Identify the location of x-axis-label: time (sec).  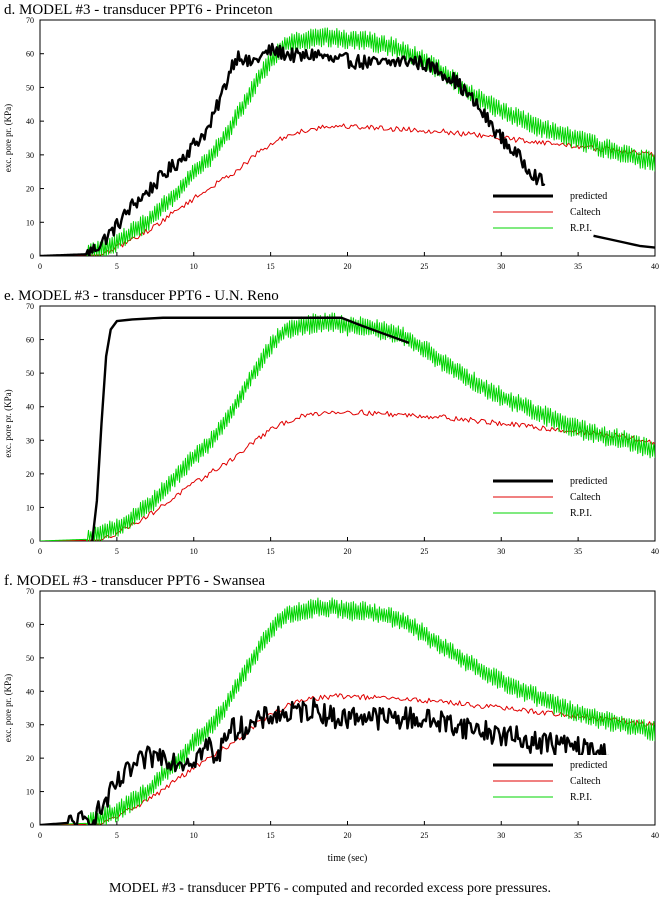
(348, 858).